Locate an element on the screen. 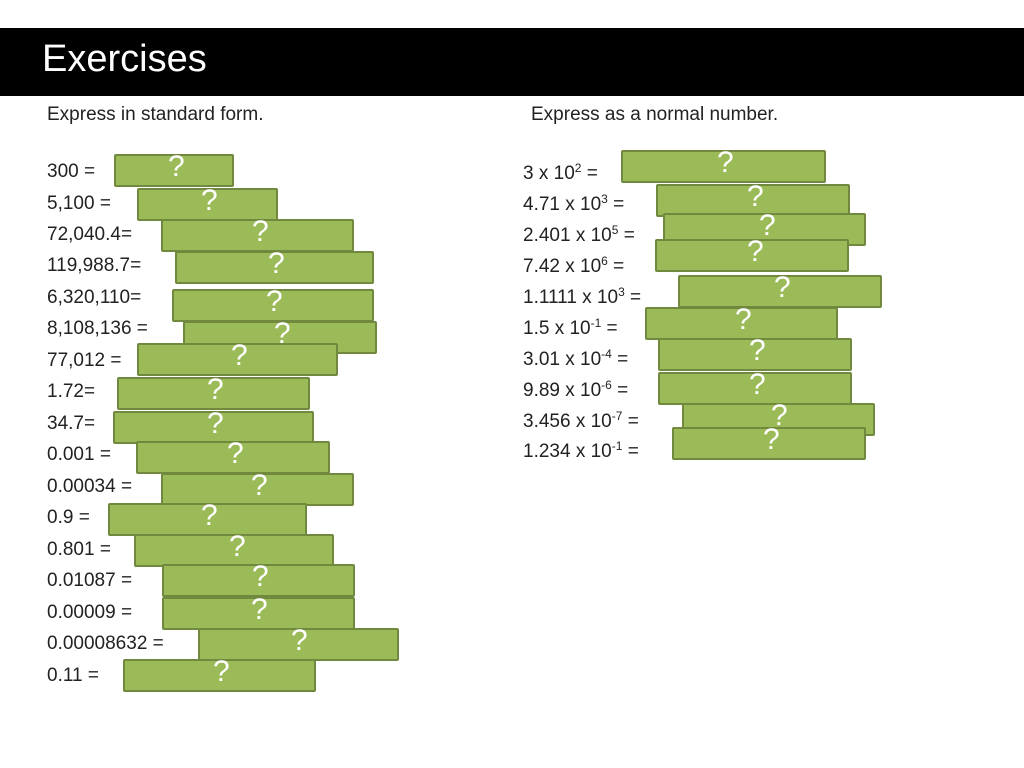  normal-number-question: 1.234 x 10-1 = is located at coordinates (581, 450).